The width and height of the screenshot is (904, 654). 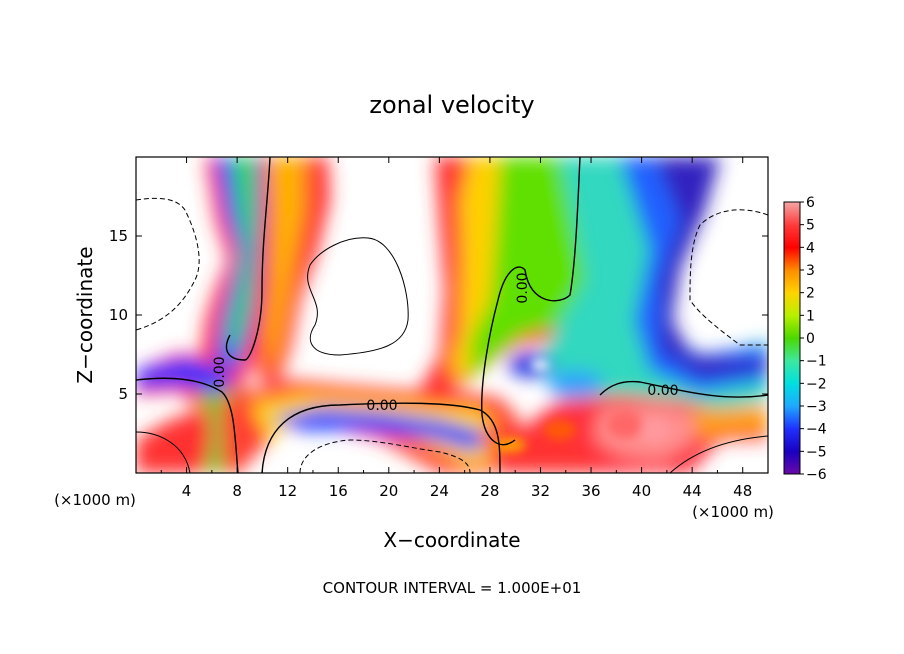 What do you see at coordinates (439, 491) in the screenshot?
I see `x-tick-label: 24` at bounding box center [439, 491].